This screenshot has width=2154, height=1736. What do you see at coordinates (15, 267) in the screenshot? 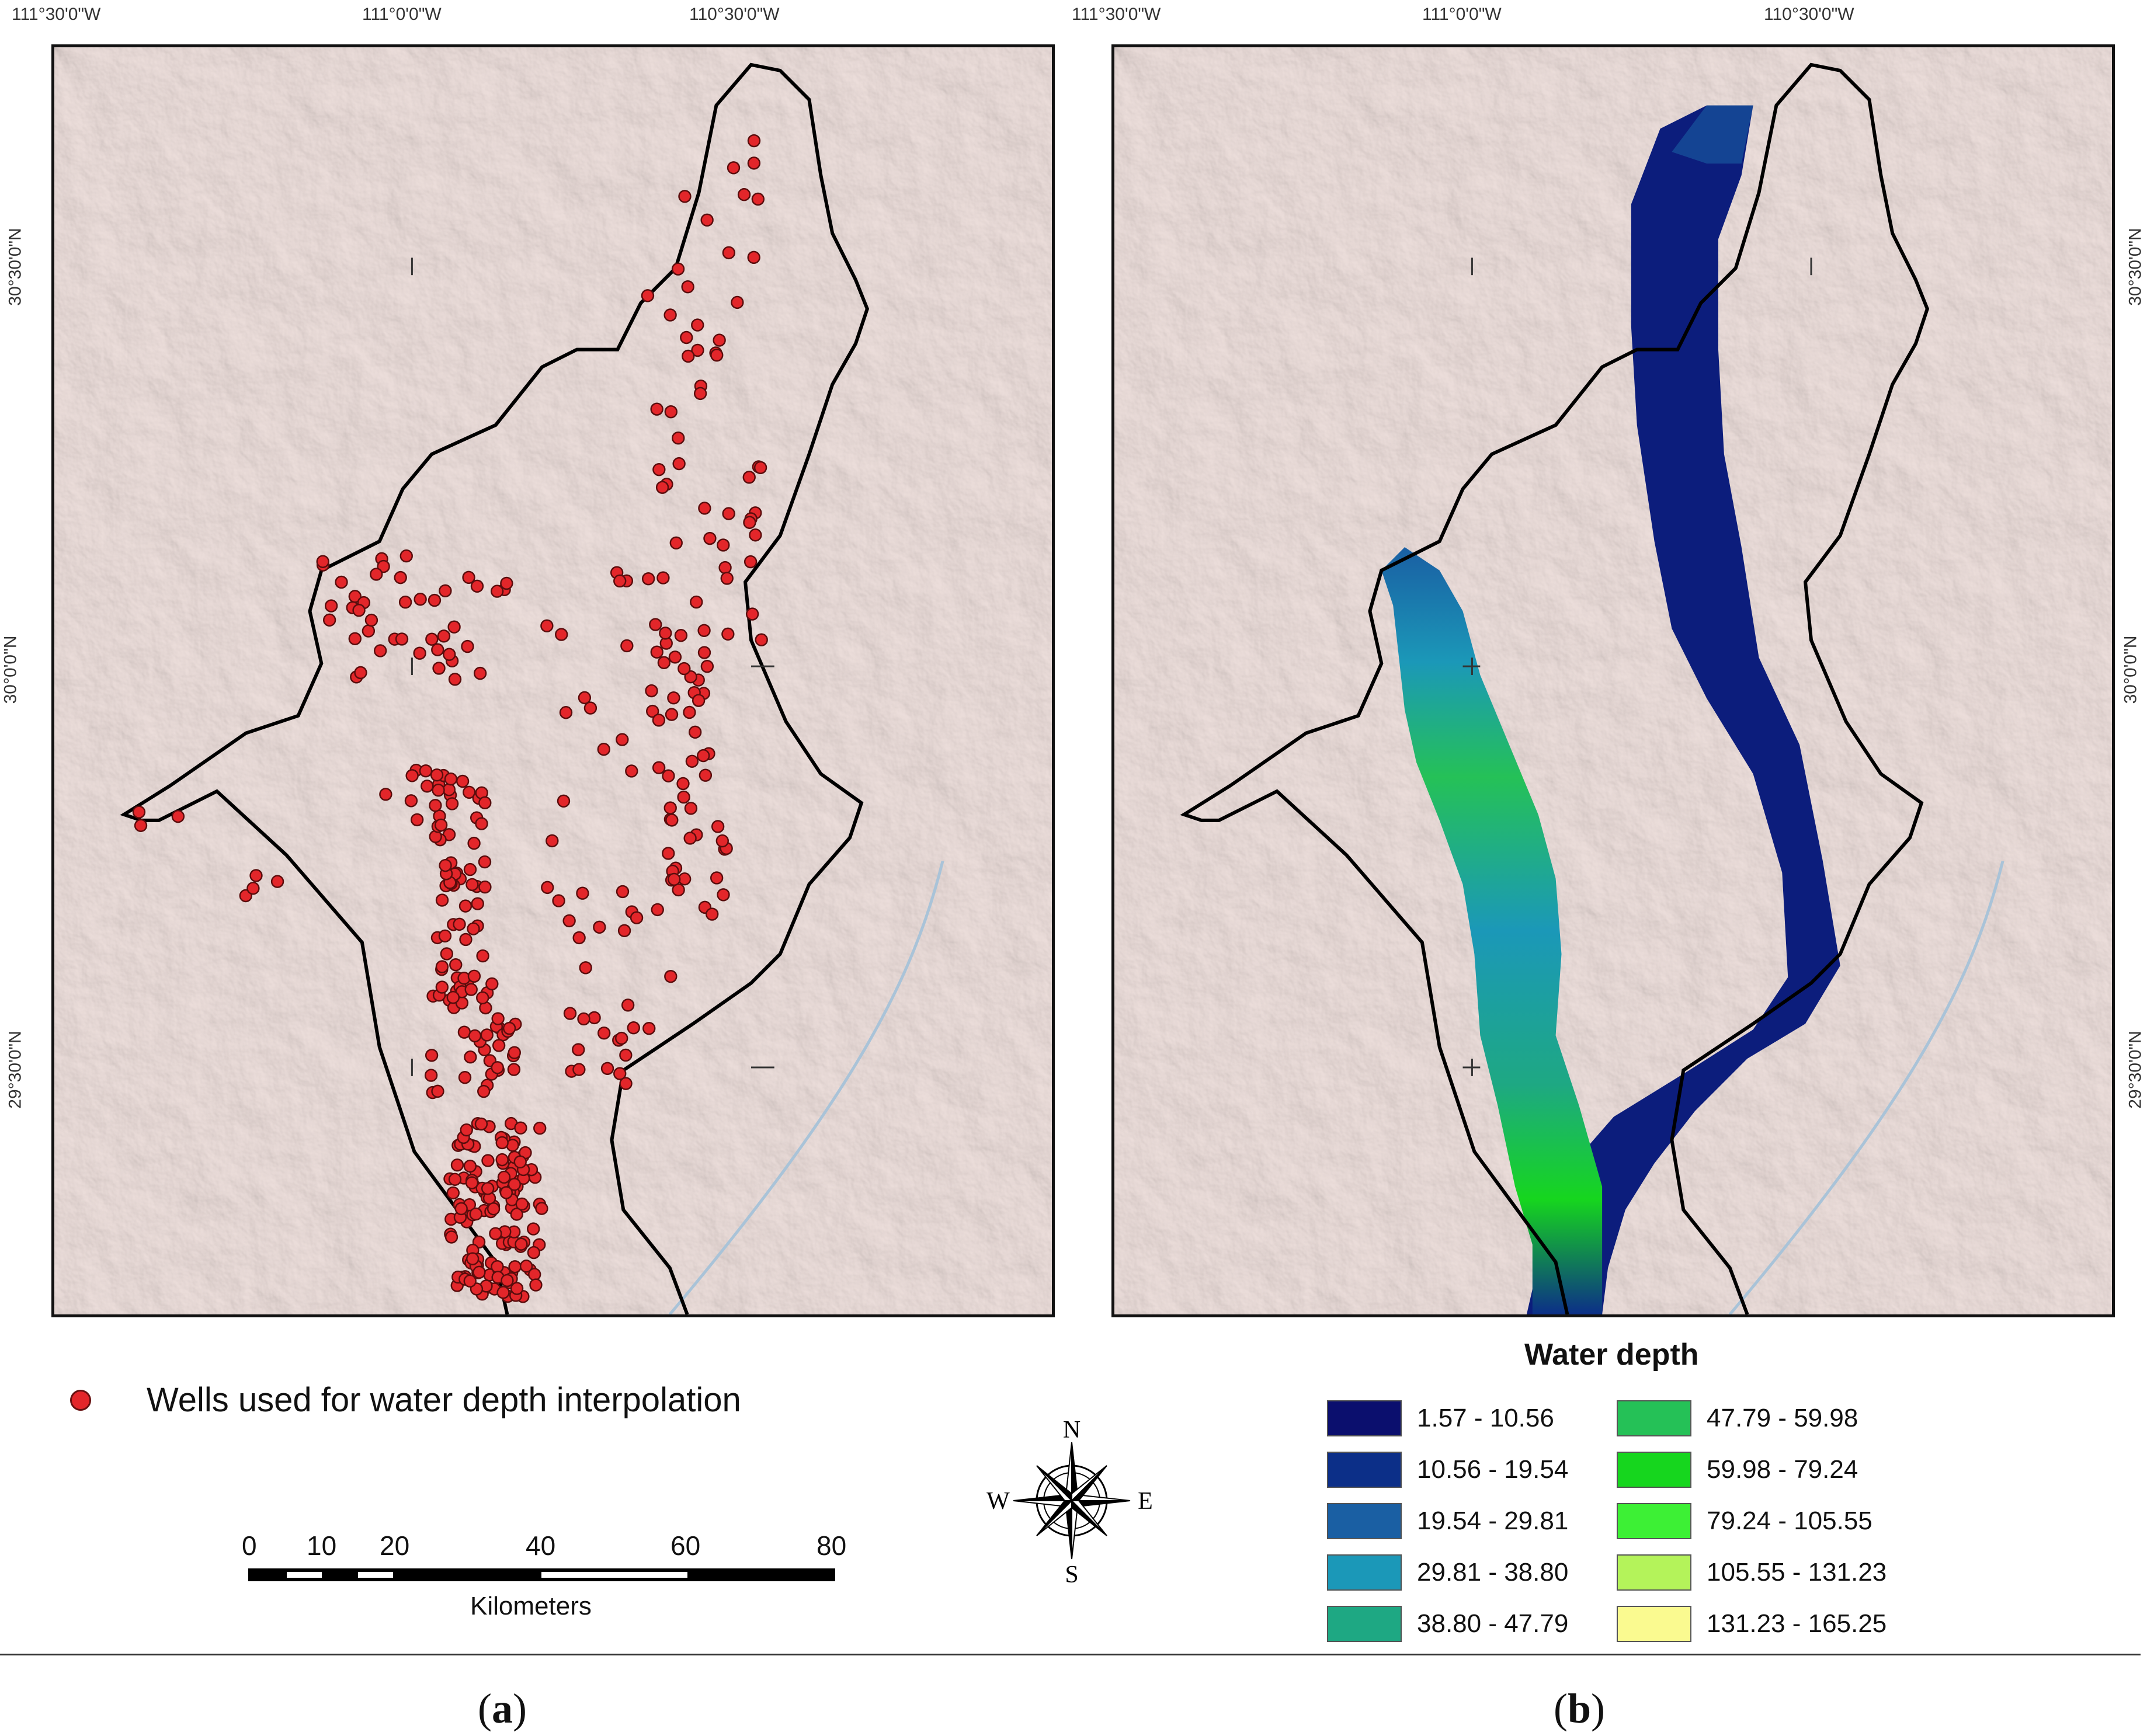
I see `lat-label-a-1: 30°30'0"N` at bounding box center [15, 267].